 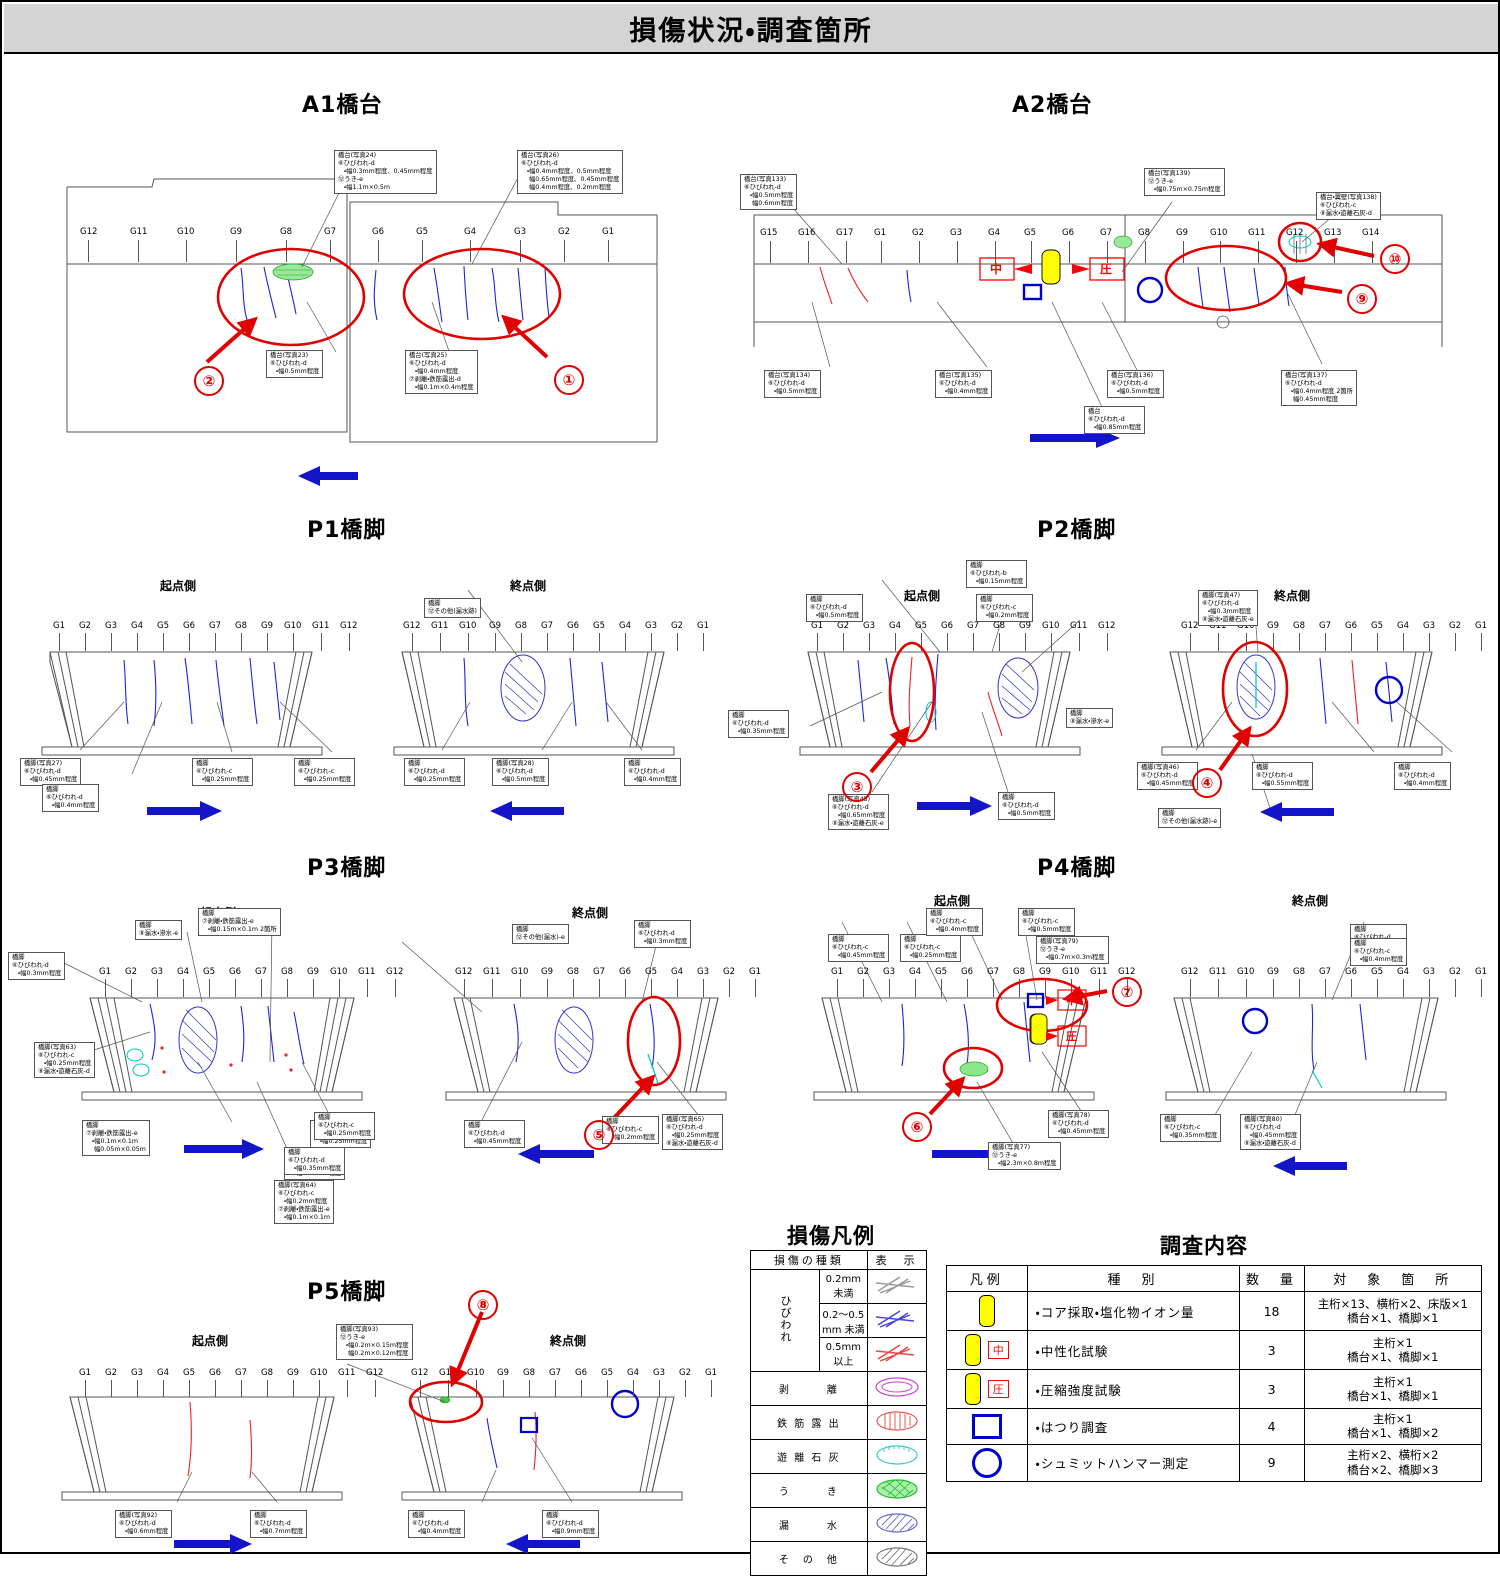 What do you see at coordinates (571, 1524) in the screenshot?
I see `note-p5-5: 橋脚 ⑥ひびわれ-d ・幅0.9mm程度` at bounding box center [571, 1524].